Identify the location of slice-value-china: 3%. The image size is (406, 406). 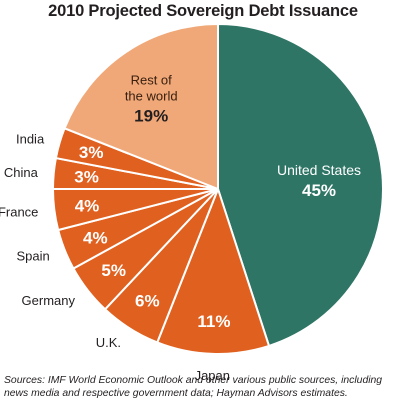
(86, 177).